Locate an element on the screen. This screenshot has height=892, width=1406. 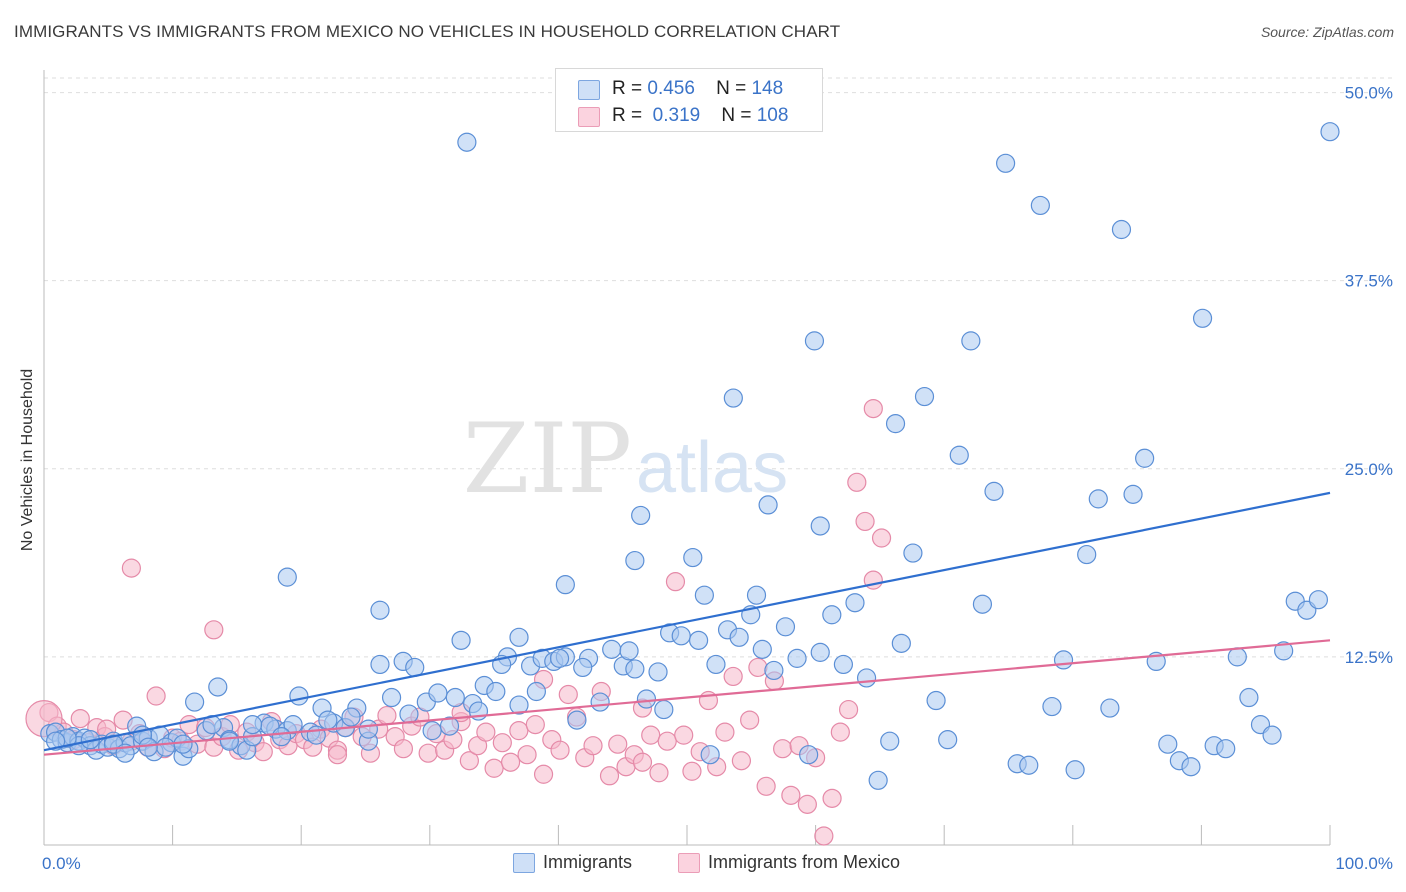
legend: R = 0.456 N = 148 R = 0.319 N = 108 is located at coordinates (689, 100).